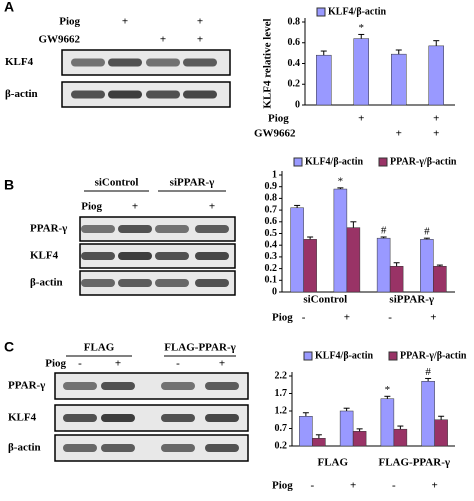 The width and height of the screenshot is (474, 501). What do you see at coordinates (281, 375) in the screenshot?
I see `y-tick-label: 2.2` at bounding box center [281, 375].